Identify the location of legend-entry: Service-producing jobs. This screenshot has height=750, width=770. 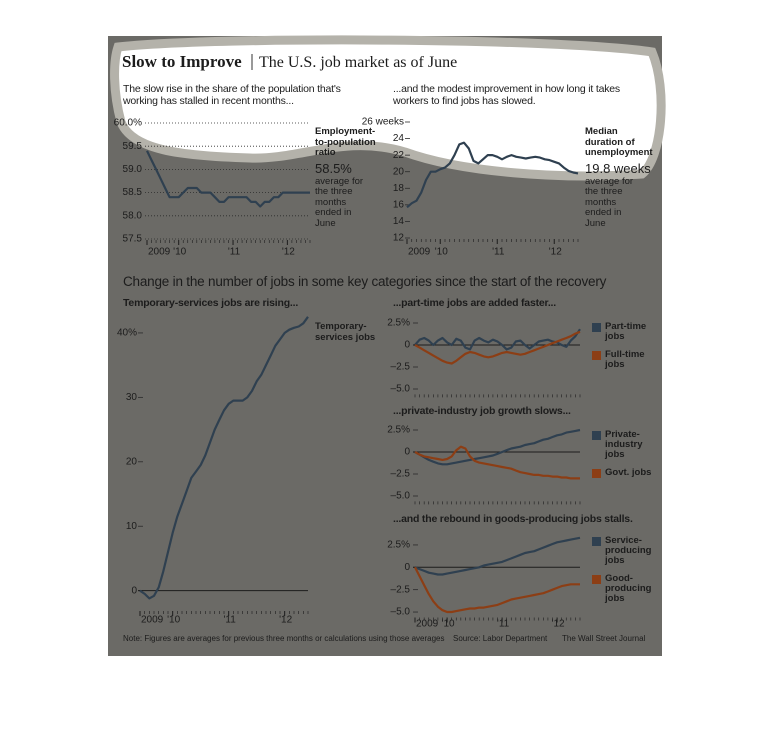
(628, 550).